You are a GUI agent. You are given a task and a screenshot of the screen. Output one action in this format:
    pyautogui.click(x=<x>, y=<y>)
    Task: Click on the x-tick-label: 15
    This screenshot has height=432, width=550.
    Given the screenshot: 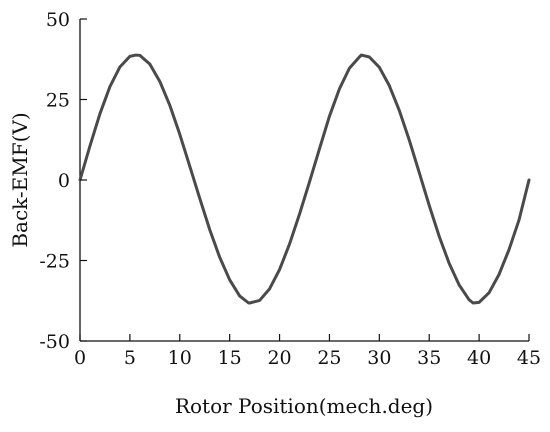 What is the action you would take?
    pyautogui.click(x=230, y=358)
    